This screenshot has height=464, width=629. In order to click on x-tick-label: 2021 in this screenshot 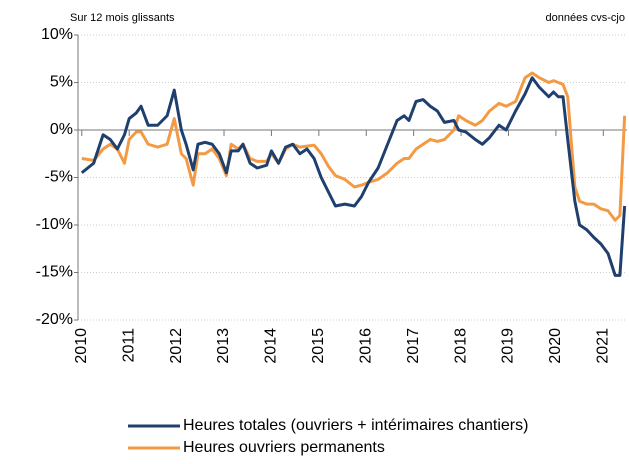, I will do `click(603, 346)`.